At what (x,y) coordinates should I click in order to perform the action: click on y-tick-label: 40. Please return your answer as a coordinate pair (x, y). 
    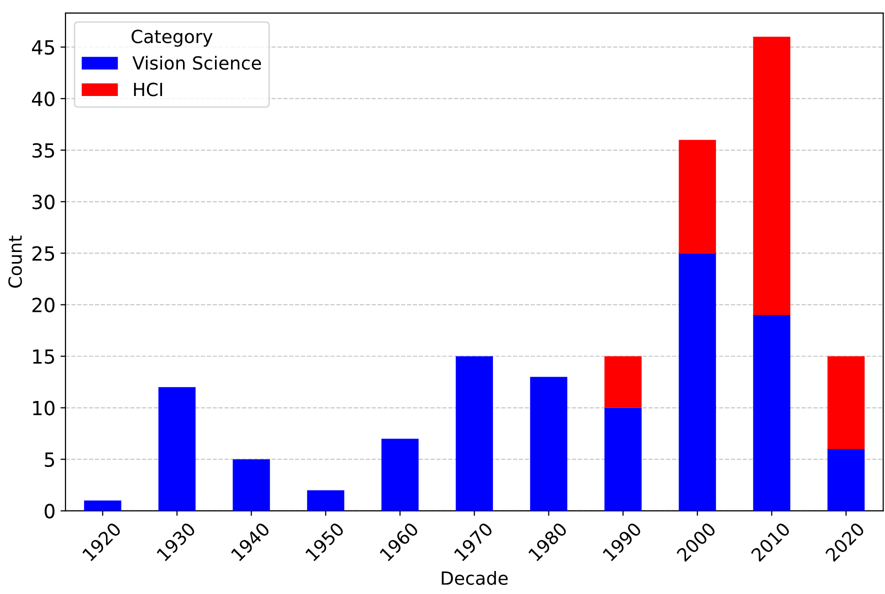
    Looking at the image, I should click on (43, 99).